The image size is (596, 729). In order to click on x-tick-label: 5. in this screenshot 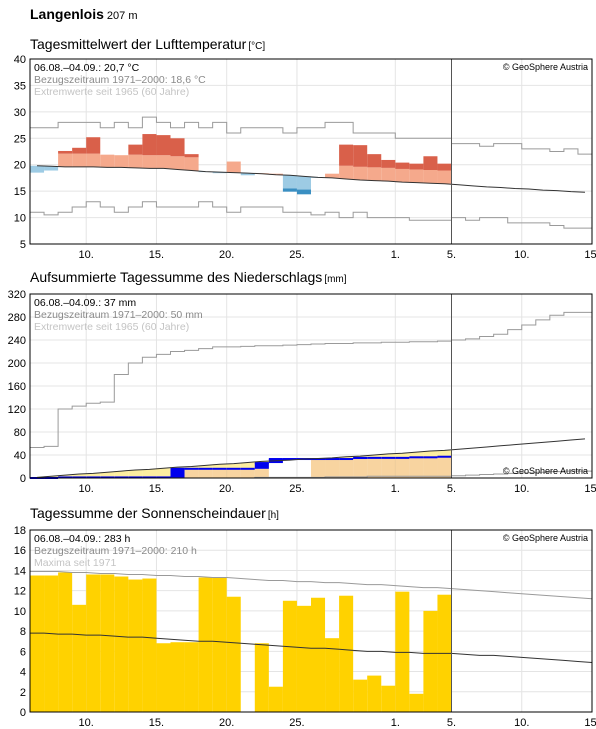, I will do `click(451, 489)`.